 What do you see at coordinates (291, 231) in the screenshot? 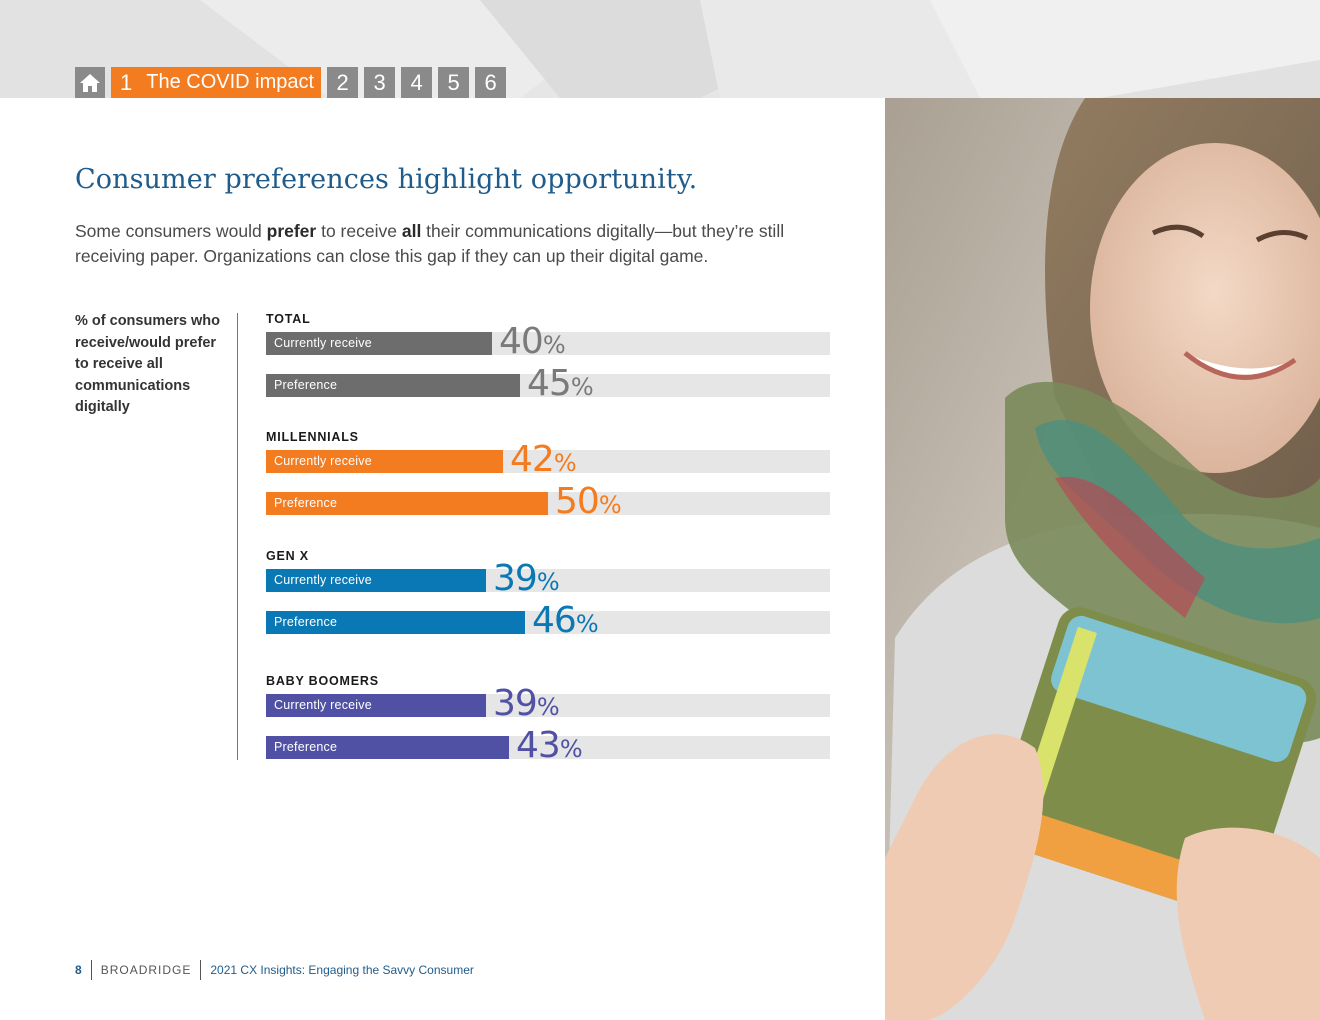
I see `intro-bold-prefer: prefer` at bounding box center [291, 231].